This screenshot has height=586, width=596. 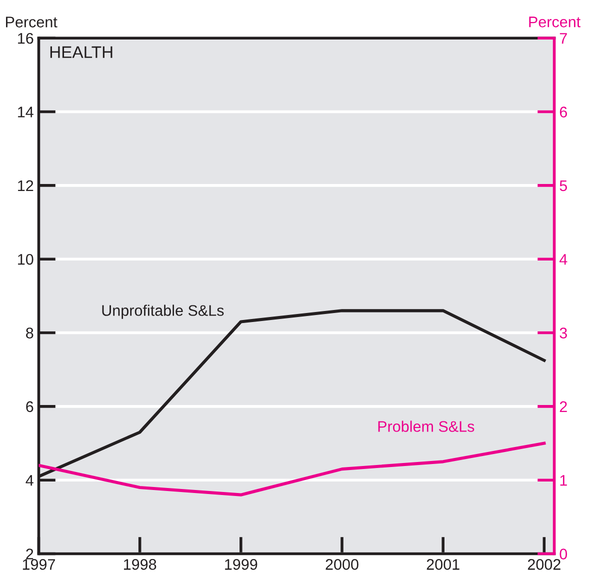 I want to click on x-tick-label: 1999, so click(x=241, y=564).